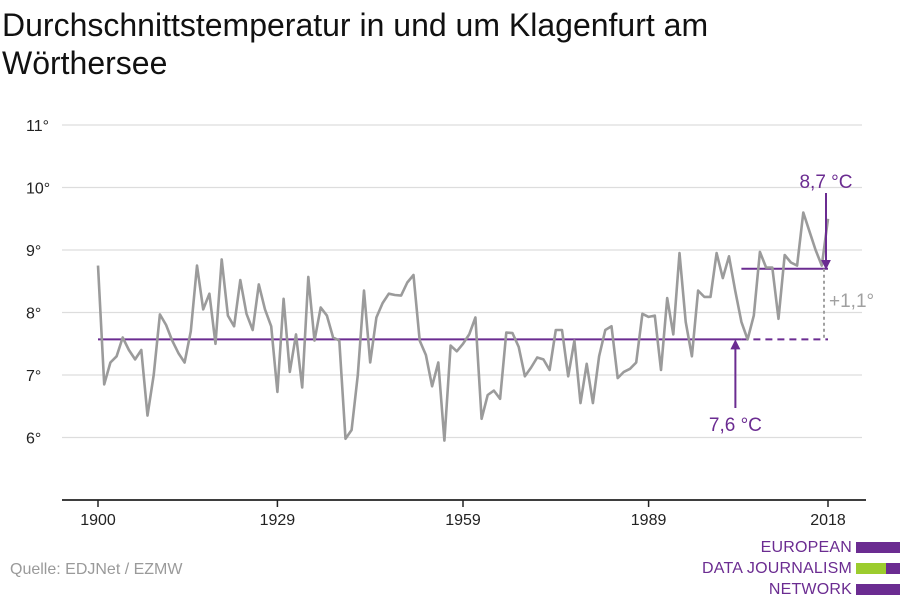 The height and width of the screenshot is (600, 900). Describe the element at coordinates (893, 568) in the screenshot. I see `logo-bar-purple-middle` at that location.